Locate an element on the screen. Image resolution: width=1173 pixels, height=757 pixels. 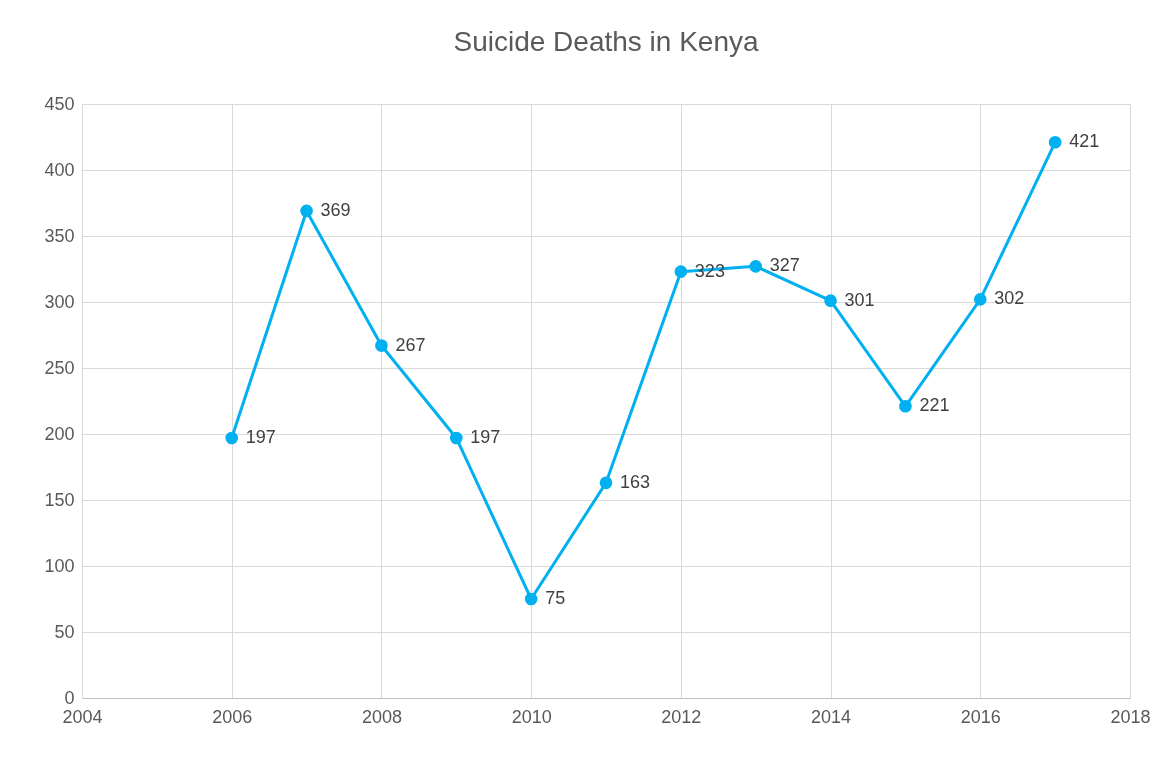
x-tick-label: 2012 is located at coordinates (681, 716).